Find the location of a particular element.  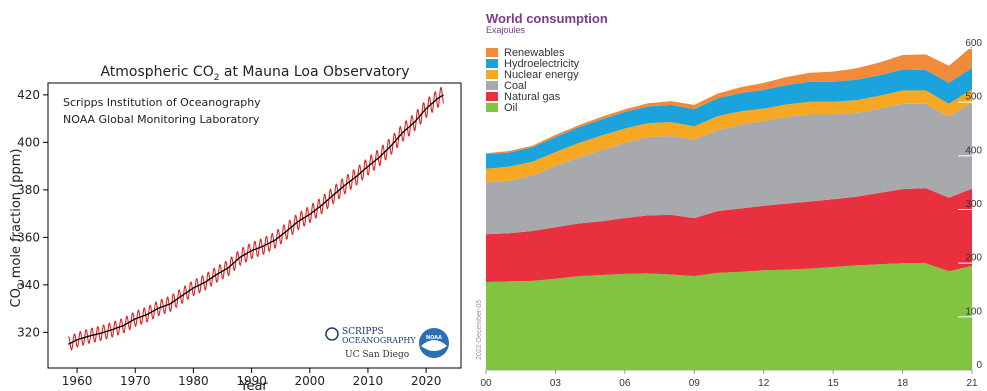

consumption-y-tick-label: 600 is located at coordinates (973, 43).